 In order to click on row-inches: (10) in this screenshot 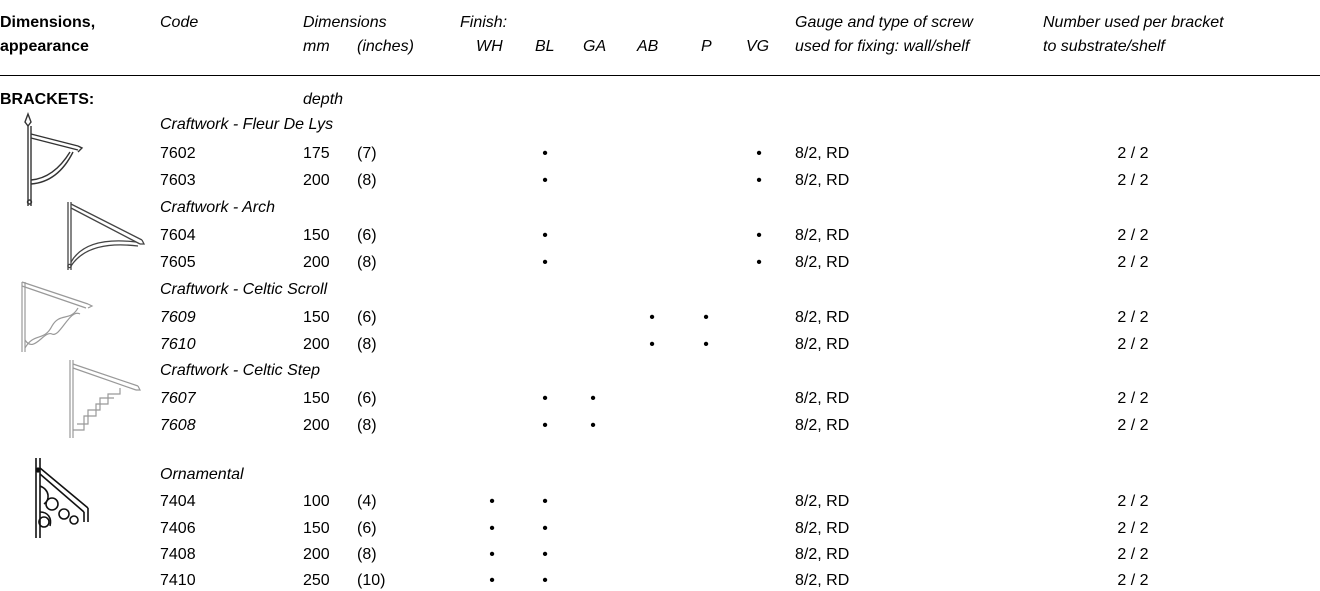, I will do `click(371, 580)`.